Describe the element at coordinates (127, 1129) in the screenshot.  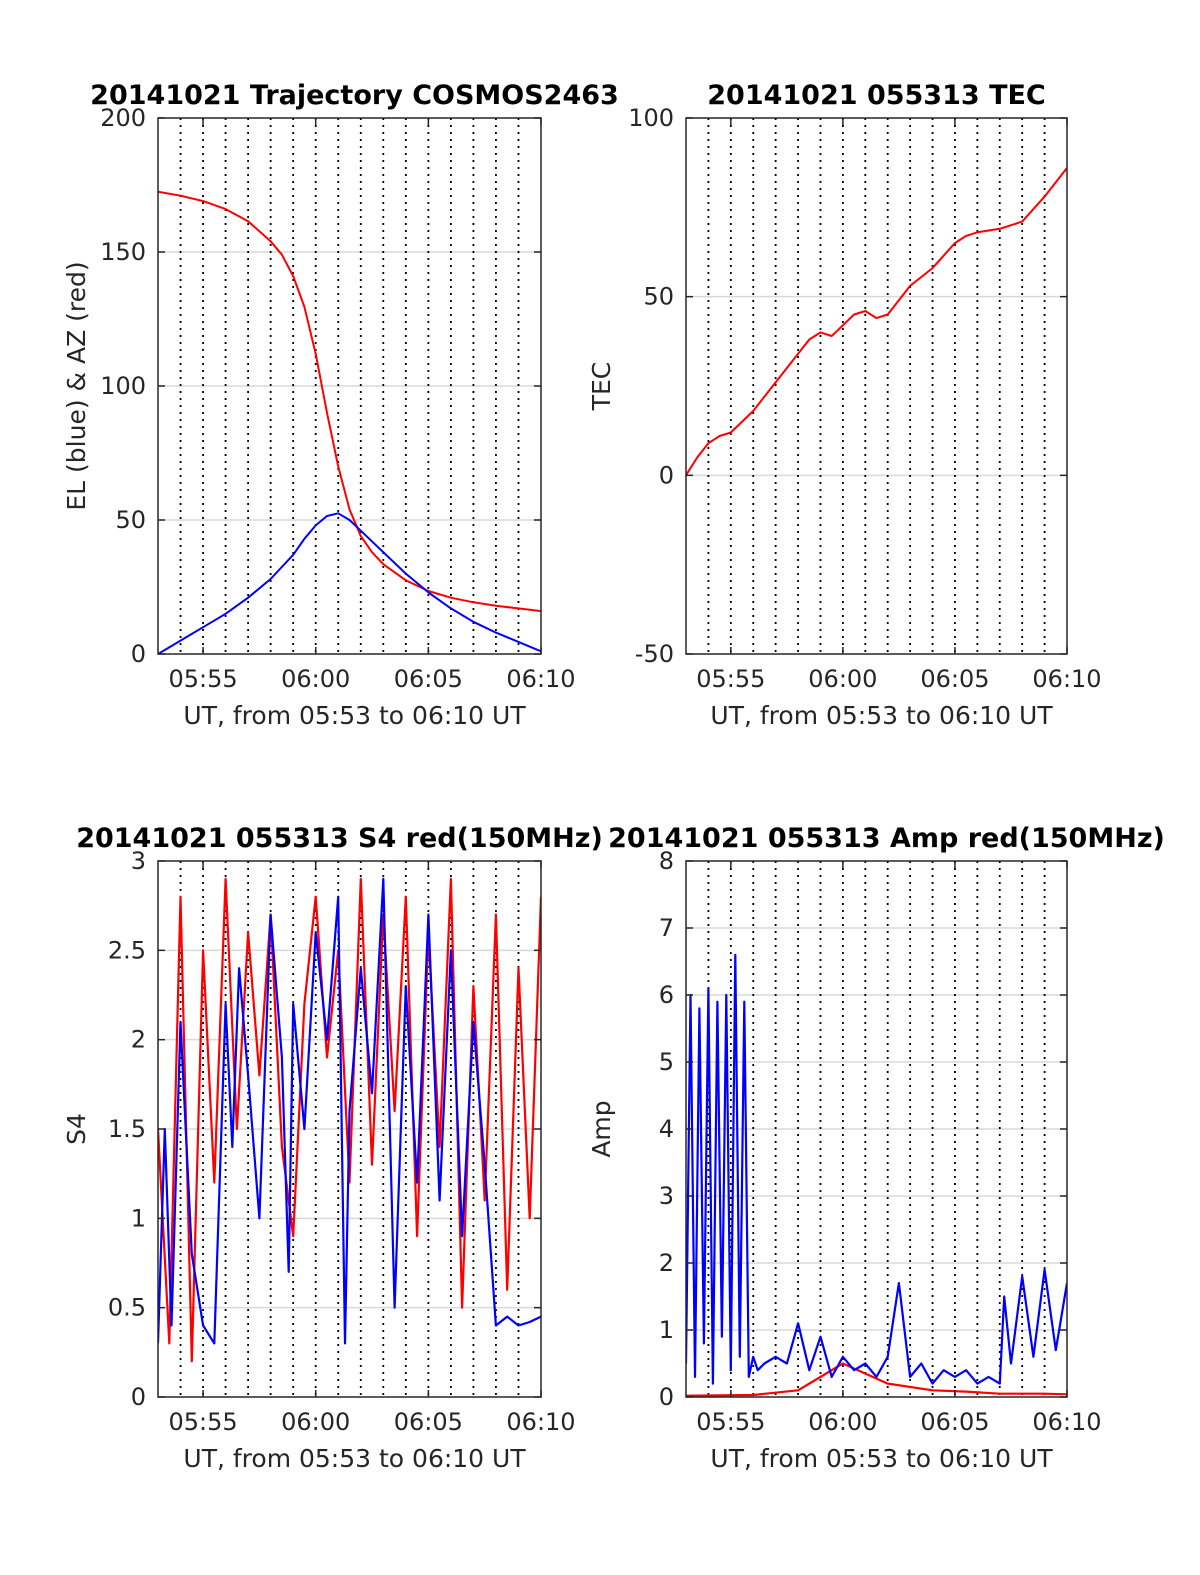
I see `y-tick-label: 1.5` at that location.